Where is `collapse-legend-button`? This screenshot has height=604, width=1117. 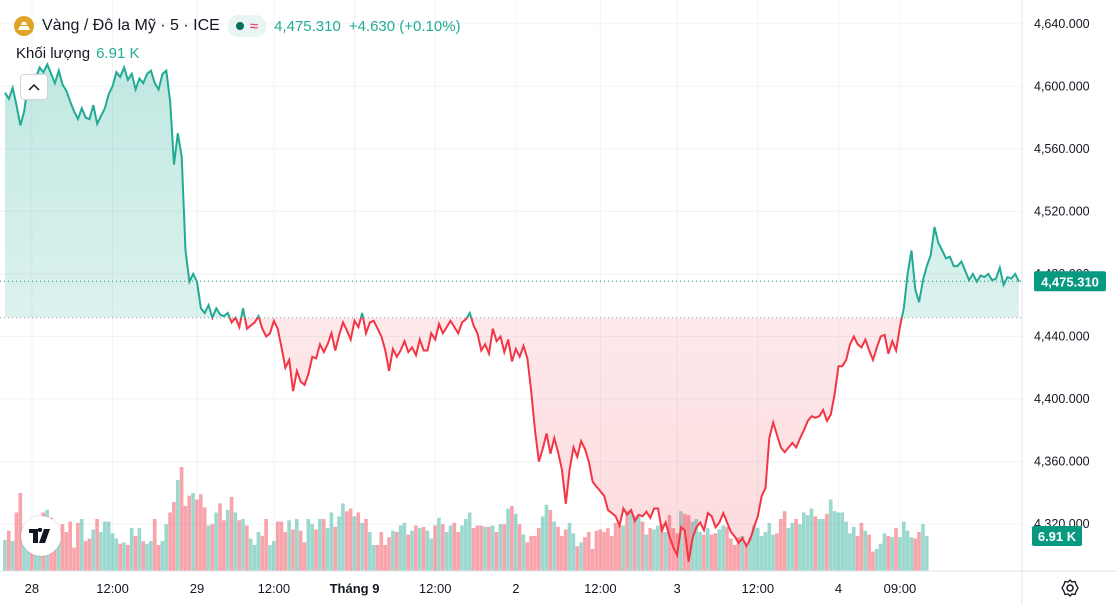 collapse-legend-button is located at coordinates (34, 87).